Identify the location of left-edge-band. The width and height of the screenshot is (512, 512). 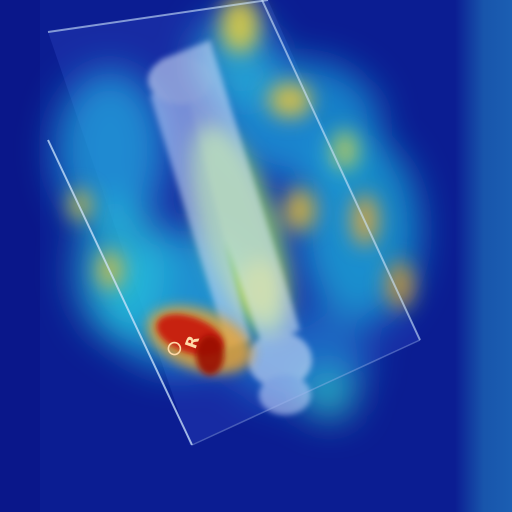
(20, 256).